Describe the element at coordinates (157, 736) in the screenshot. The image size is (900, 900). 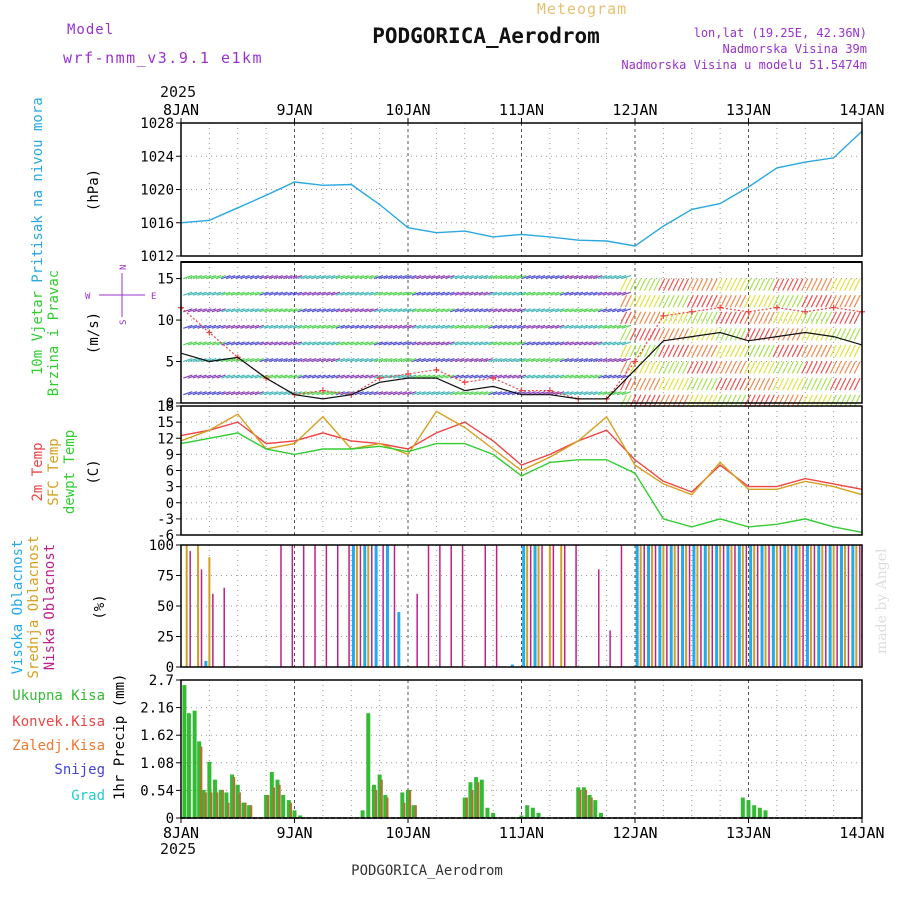
I see `y-tick-label: 1.62` at that location.